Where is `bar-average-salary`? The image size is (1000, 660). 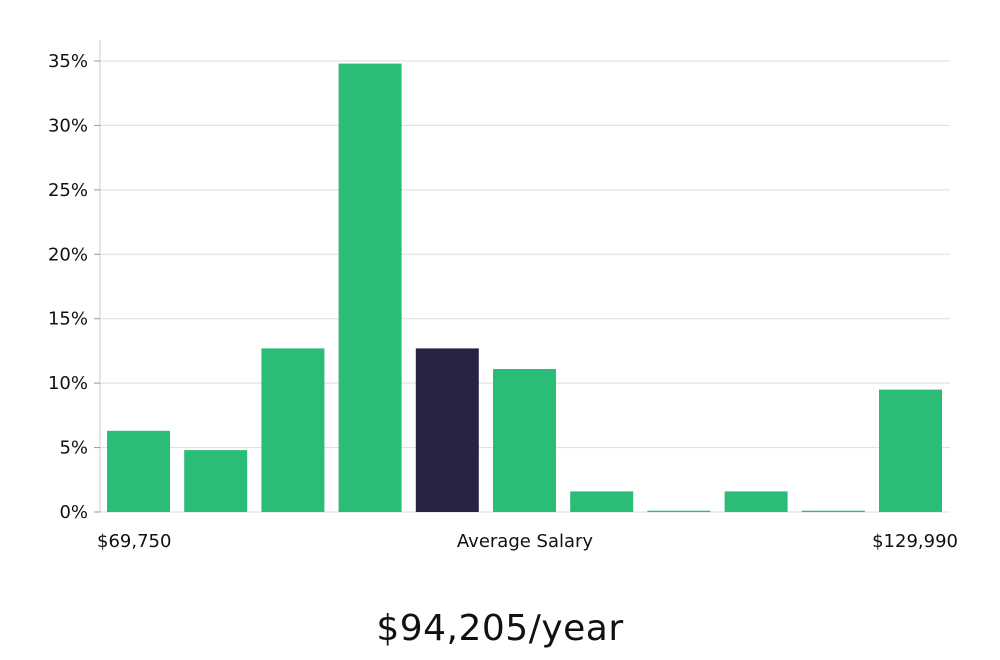 bar-average-salary is located at coordinates (447, 430).